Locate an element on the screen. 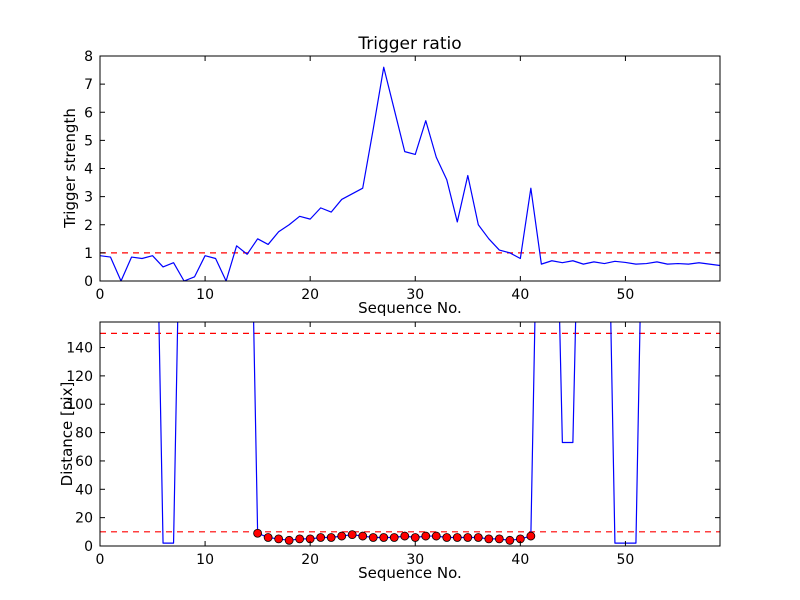 This screenshot has height=600, width=800. x-axis-label-bottom: Sequence No. is located at coordinates (410, 573).